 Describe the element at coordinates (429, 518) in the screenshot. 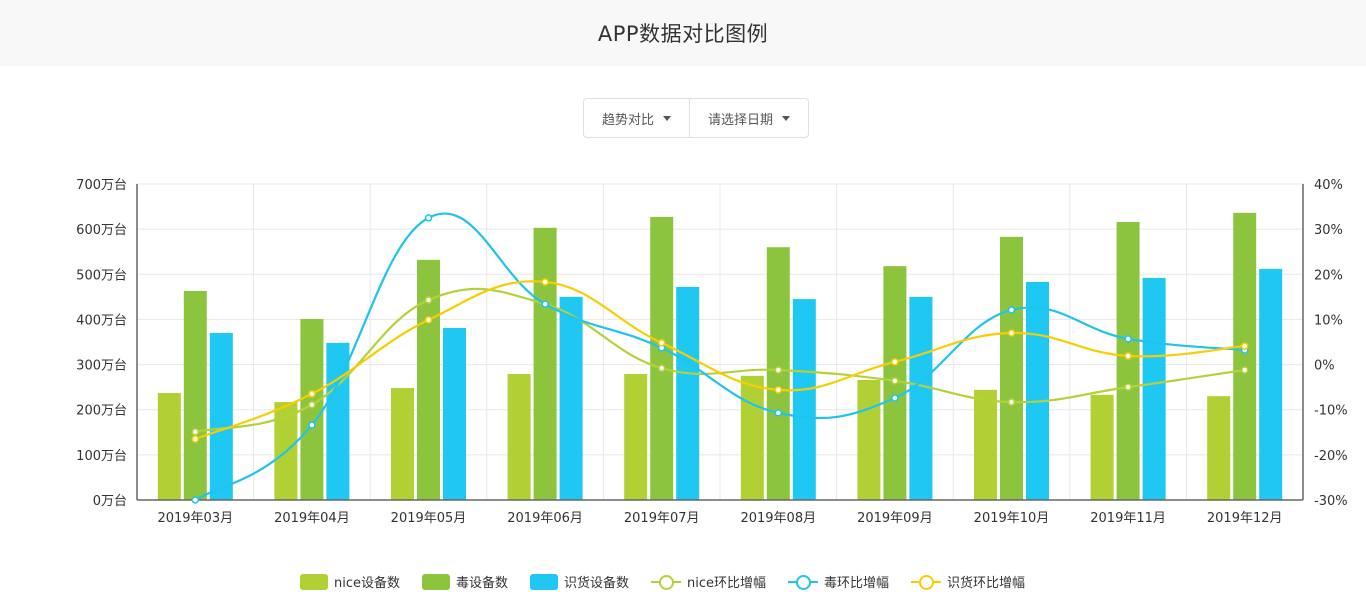

I see `x-tick-label: 2019年05月` at that location.